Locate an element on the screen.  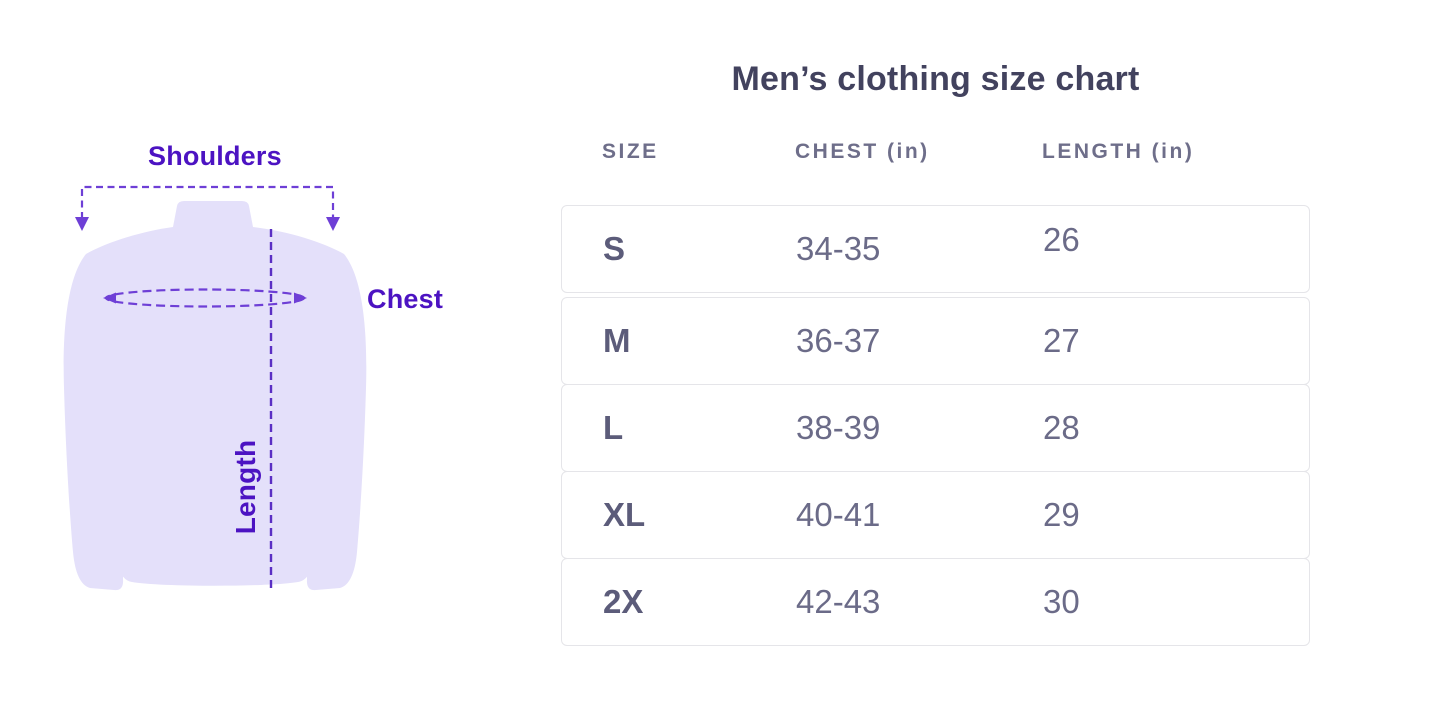
chest-arrow-left is located at coordinates (109, 298).